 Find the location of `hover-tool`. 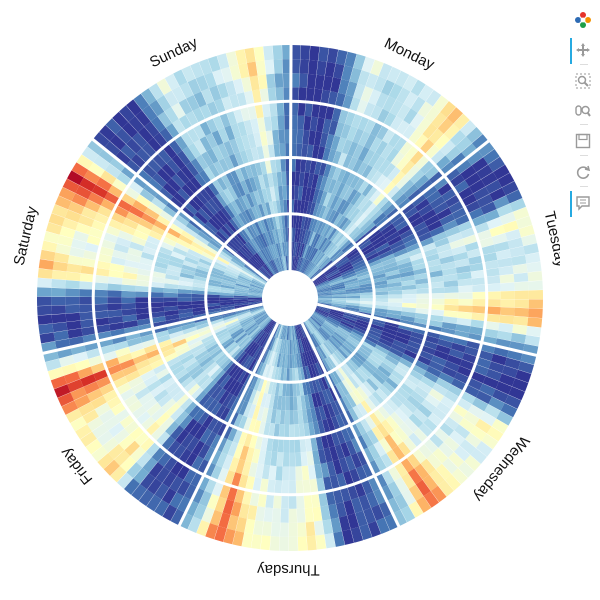

hover-tool is located at coordinates (583, 204).